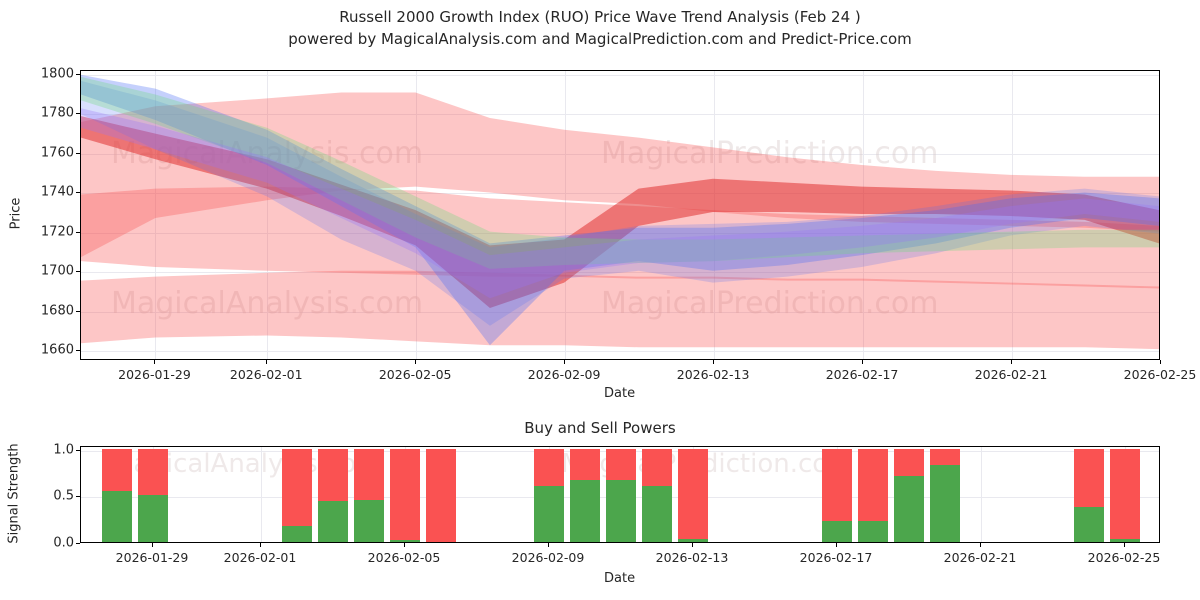 Image resolution: width=1200 pixels, height=600 pixels. What do you see at coordinates (404, 557) in the screenshot?
I see `signal-x-tick-label: 2026-02-05` at bounding box center [404, 557].